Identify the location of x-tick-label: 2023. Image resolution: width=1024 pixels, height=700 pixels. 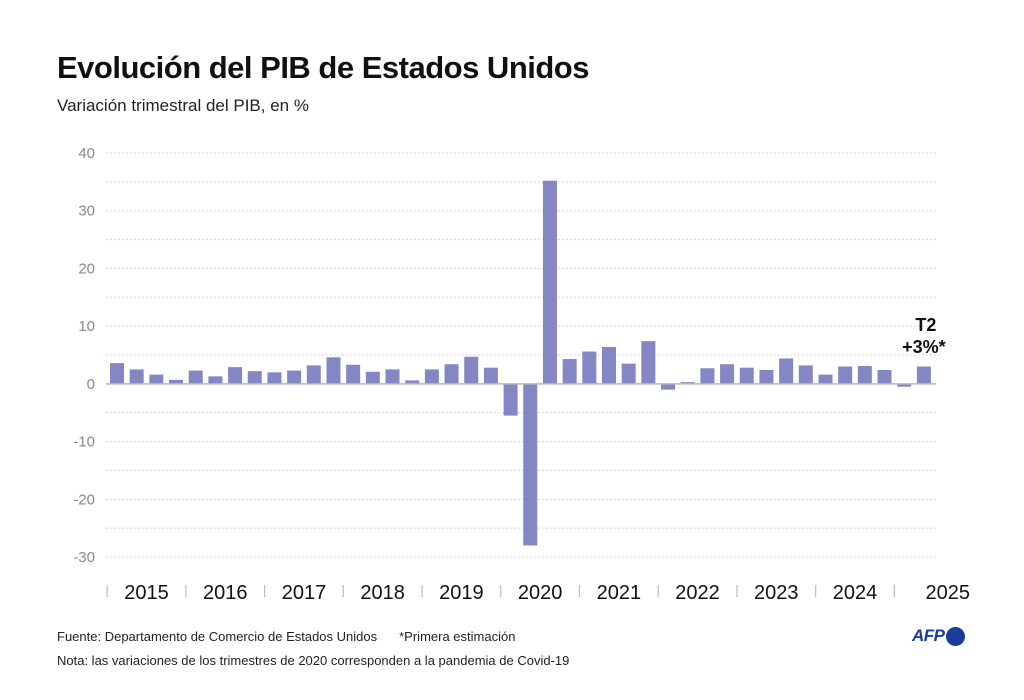
(776, 593).